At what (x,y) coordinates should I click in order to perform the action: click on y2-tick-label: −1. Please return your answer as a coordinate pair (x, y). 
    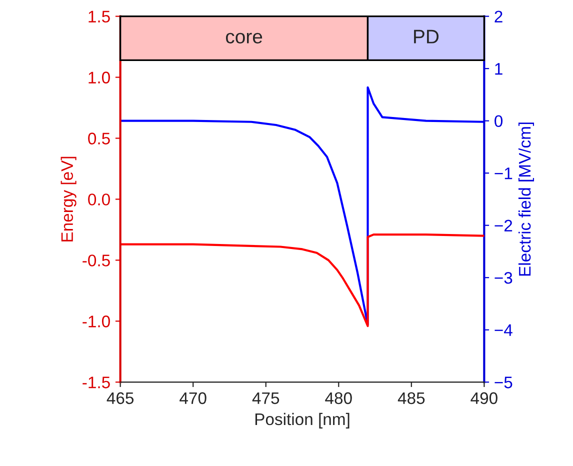
    Looking at the image, I should click on (503, 174).